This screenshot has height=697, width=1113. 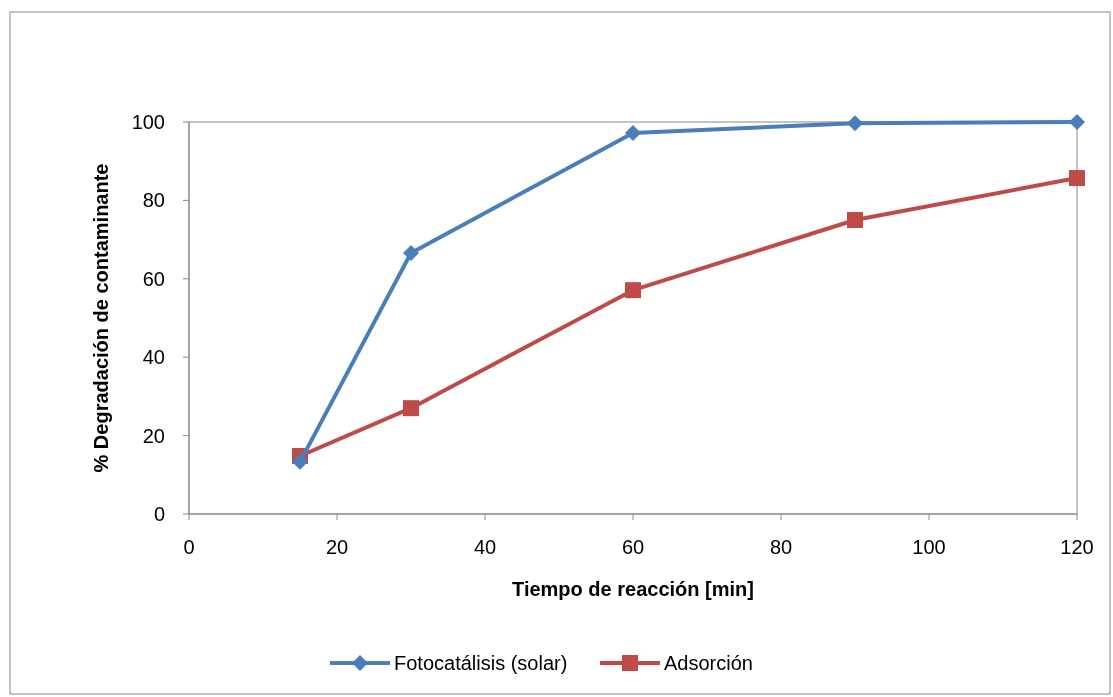 I want to click on x-tick-label: 0, so click(x=189, y=547).